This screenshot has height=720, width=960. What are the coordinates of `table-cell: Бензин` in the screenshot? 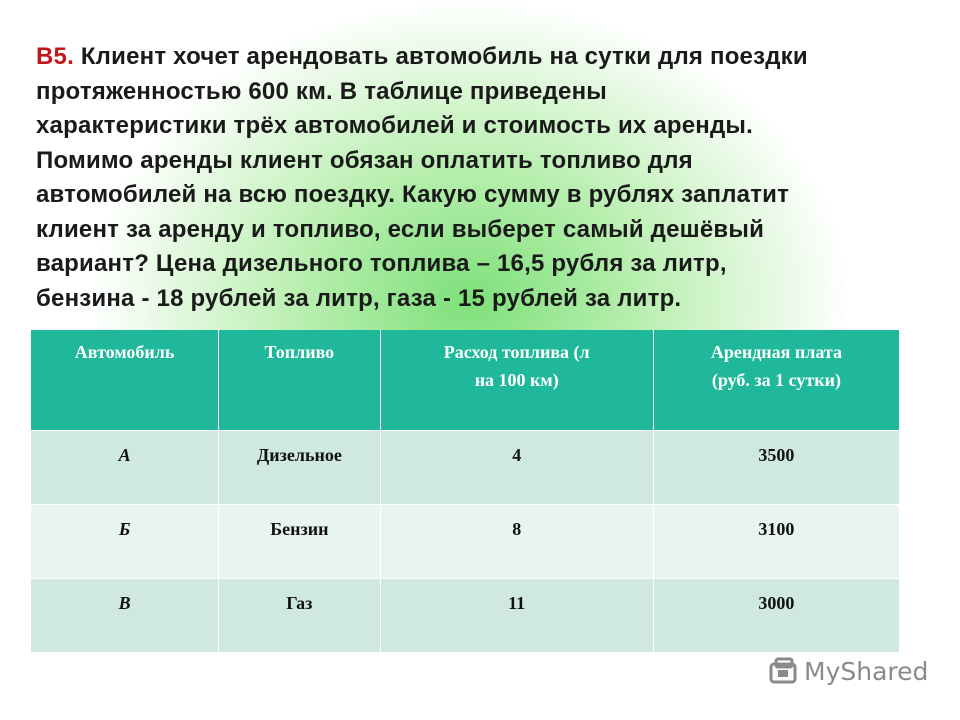 It's located at (299, 541).